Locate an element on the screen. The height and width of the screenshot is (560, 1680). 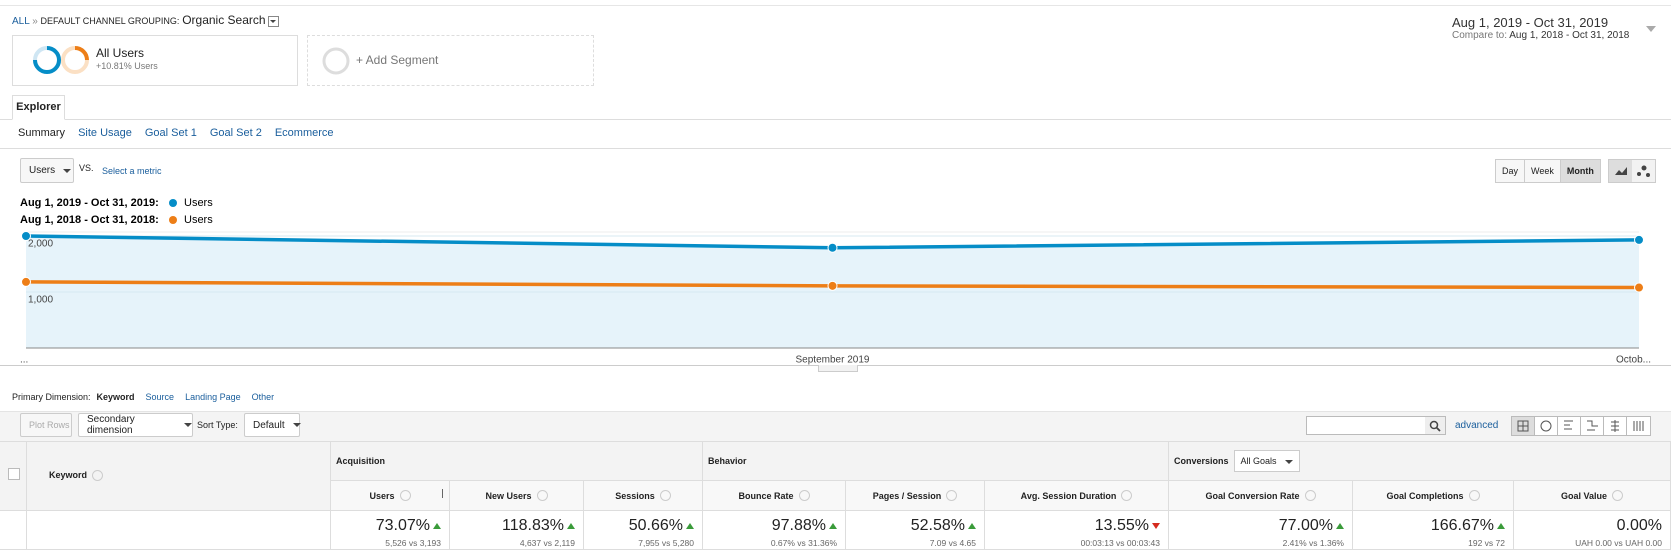
subtab: Summary is located at coordinates (42, 133).